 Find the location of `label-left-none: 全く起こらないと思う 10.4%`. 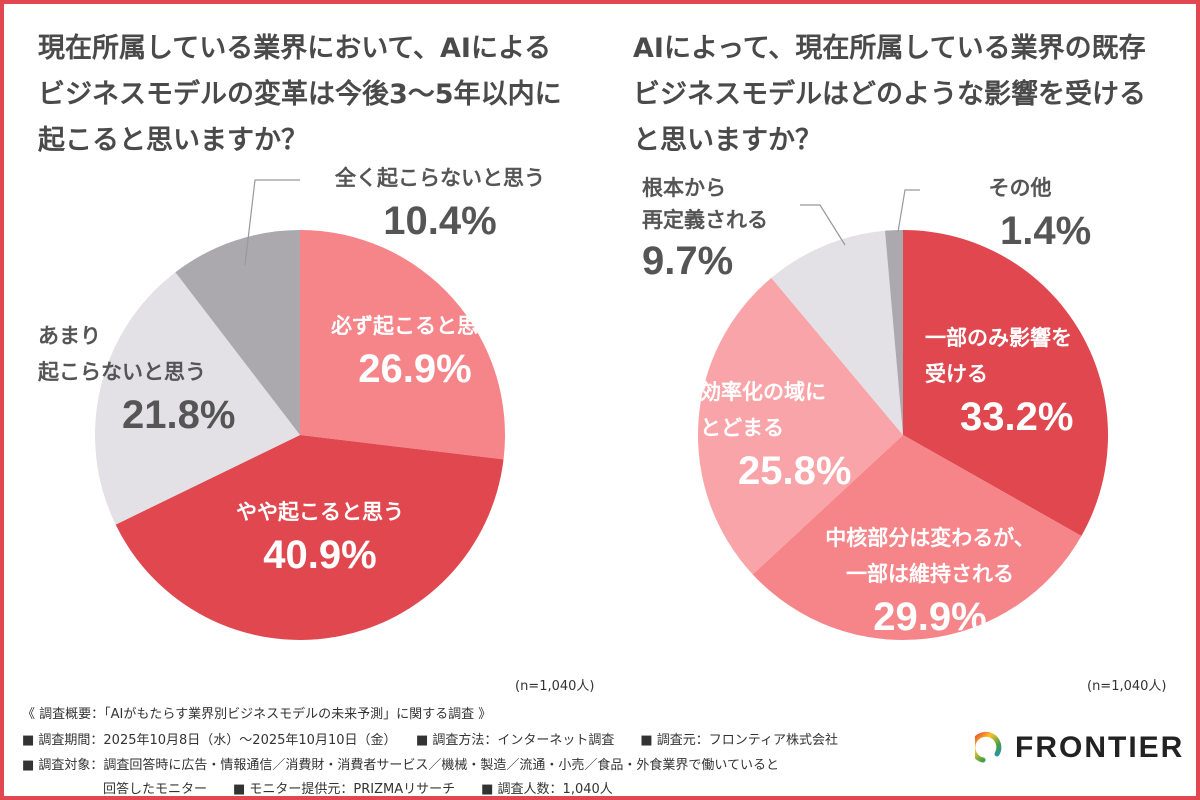

label-left-none: 全く起こらないと思う 10.4% is located at coordinates (440, 204).